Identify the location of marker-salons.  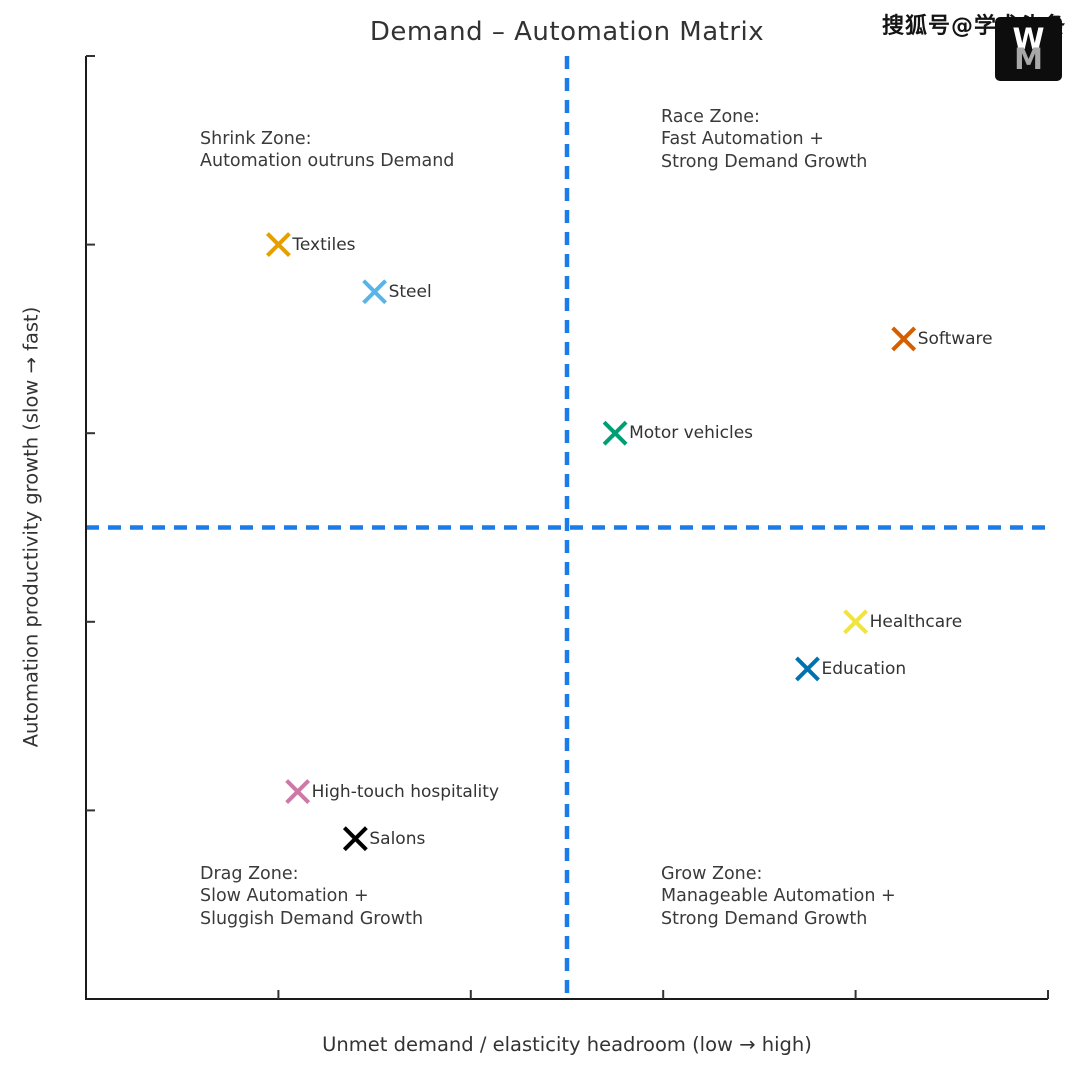
(355, 839).